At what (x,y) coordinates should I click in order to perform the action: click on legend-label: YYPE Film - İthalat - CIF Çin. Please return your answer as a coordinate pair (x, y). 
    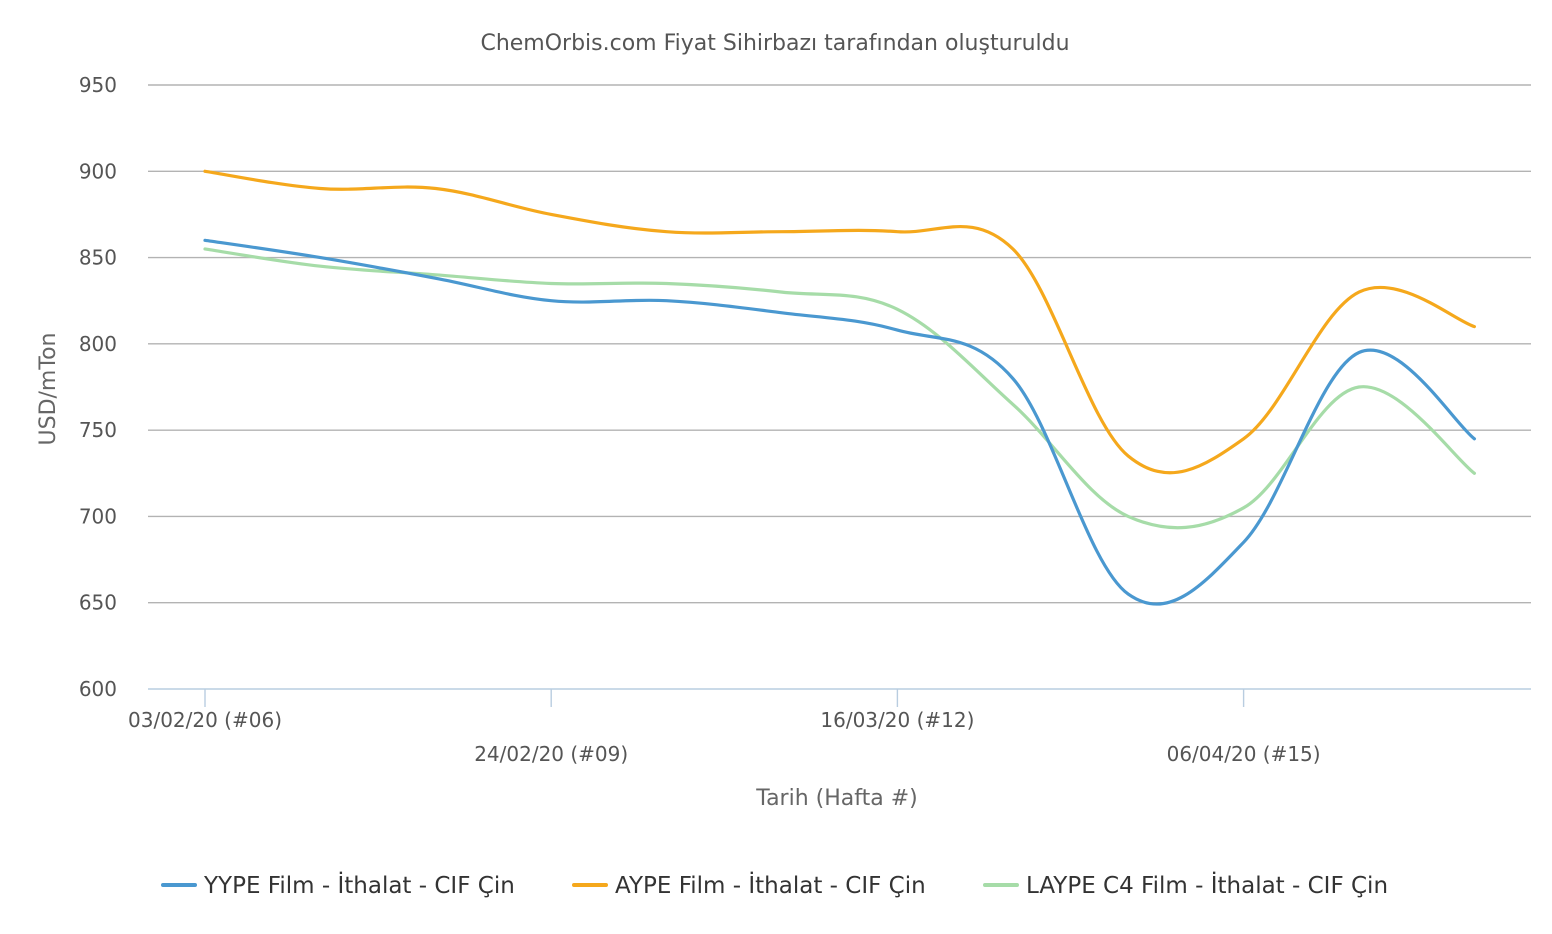
    Looking at the image, I should click on (359, 885).